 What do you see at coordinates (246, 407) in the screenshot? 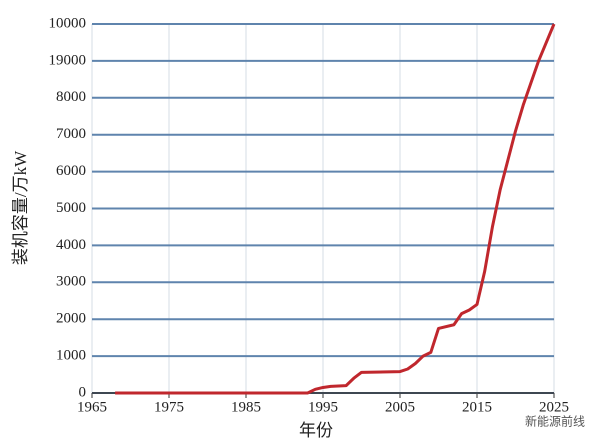
I see `x-tick-label: 1985` at bounding box center [246, 407].